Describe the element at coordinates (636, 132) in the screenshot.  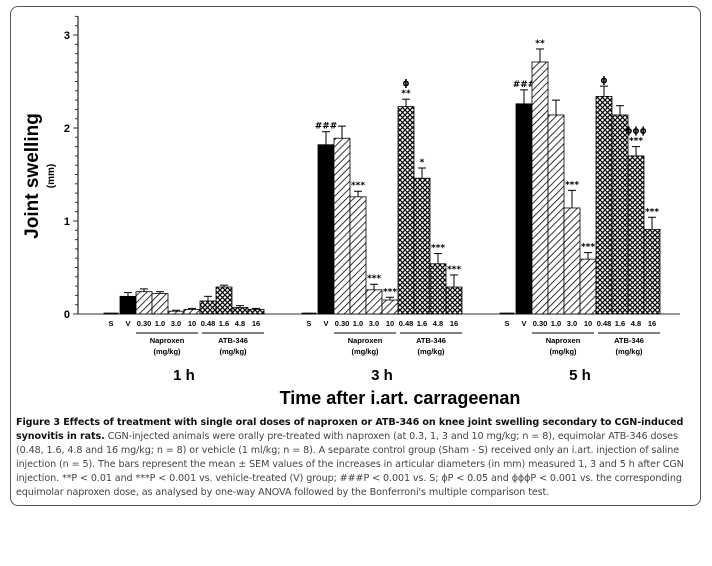
I see `significance-label: ϕϕϕ` at that location.